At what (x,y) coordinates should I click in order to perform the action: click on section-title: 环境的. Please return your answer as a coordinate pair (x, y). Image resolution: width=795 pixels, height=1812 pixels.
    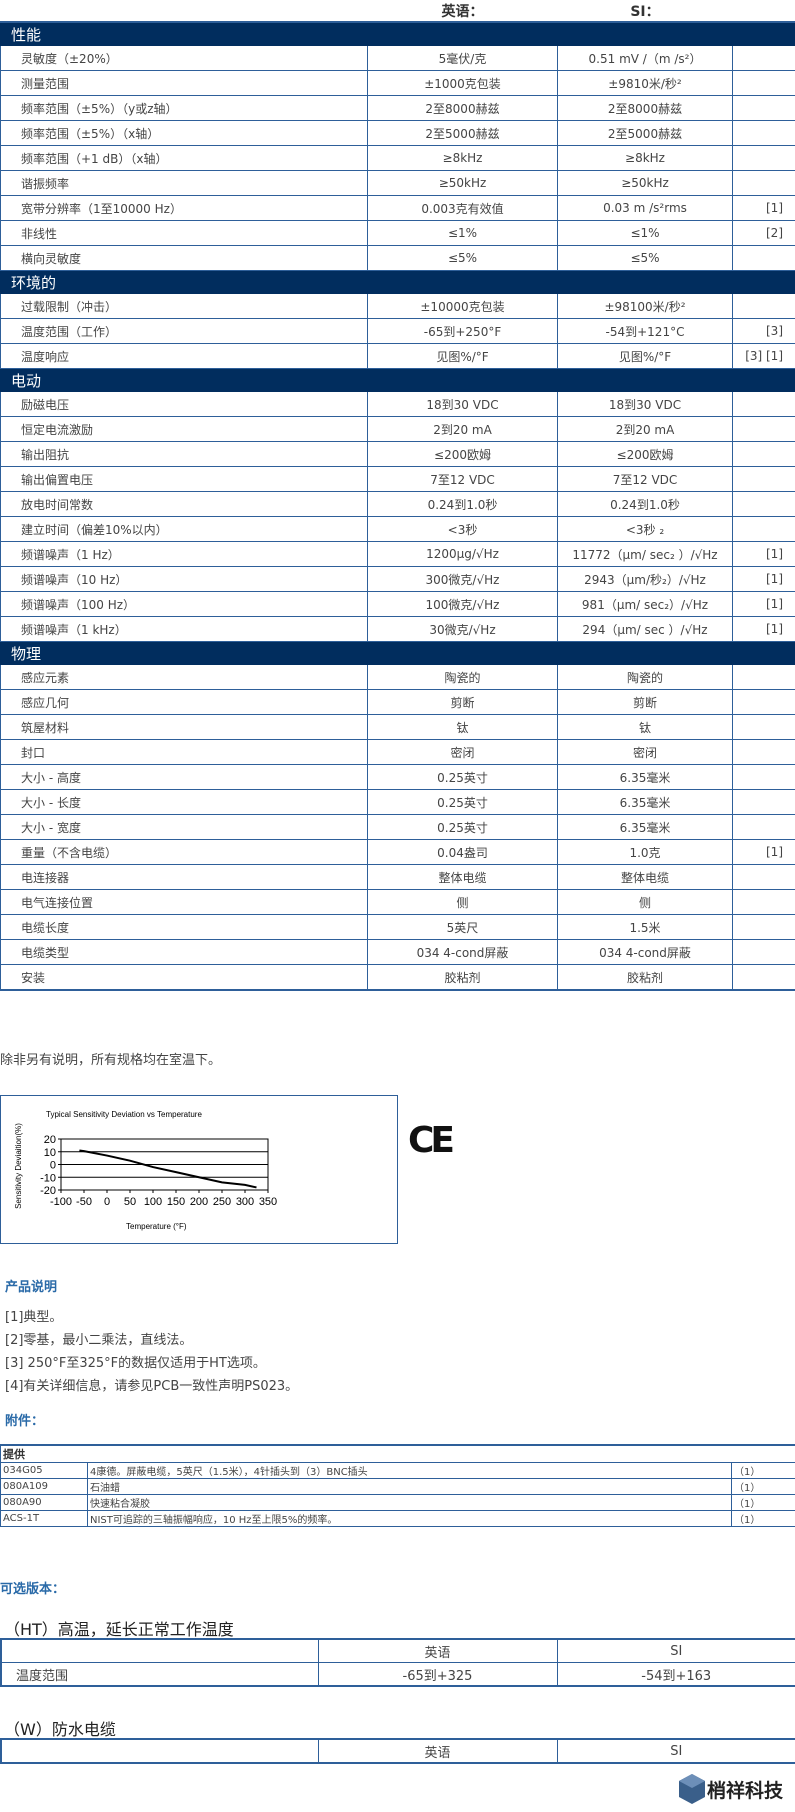
    Looking at the image, I should click on (397, 282).